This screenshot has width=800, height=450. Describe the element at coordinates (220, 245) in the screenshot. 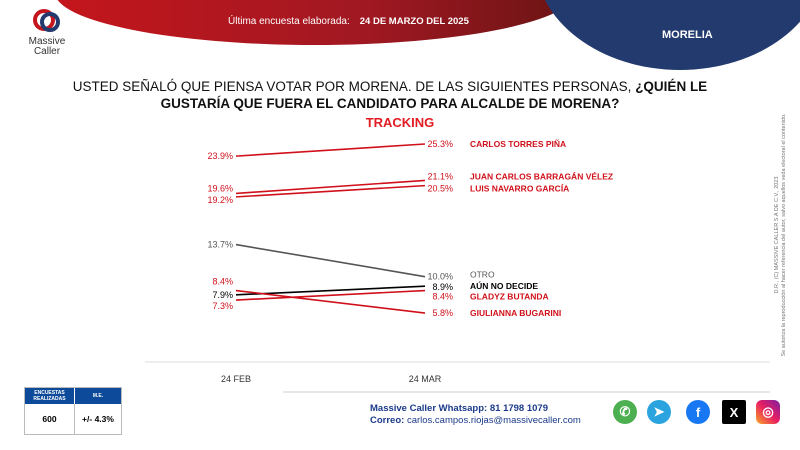

I see `data-label: 13.7%` at that location.